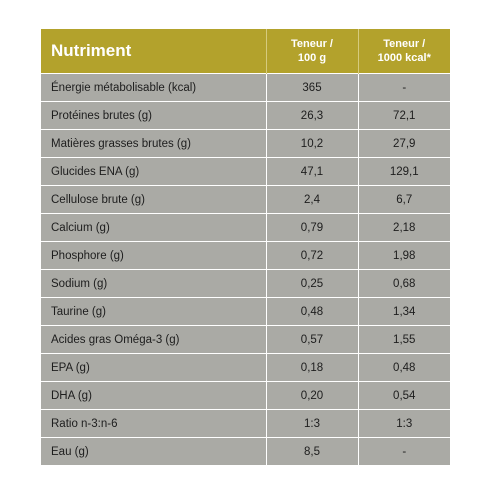  I want to click on cell-per-100g: 2,4, so click(312, 199).